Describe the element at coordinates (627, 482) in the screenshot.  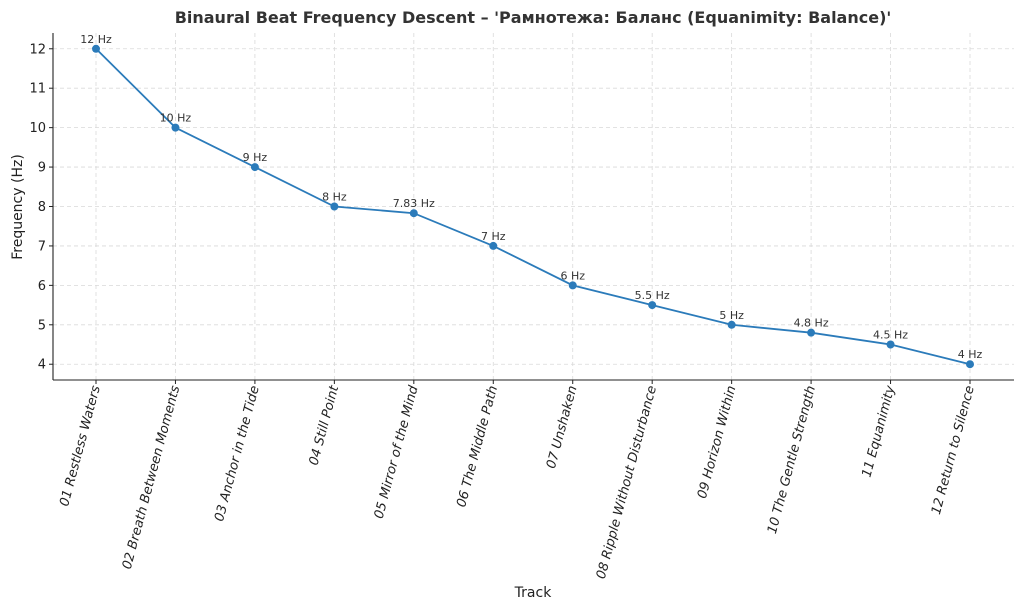
I see `x-tick-label: 08 Ripple Without Disturbance` at that location.